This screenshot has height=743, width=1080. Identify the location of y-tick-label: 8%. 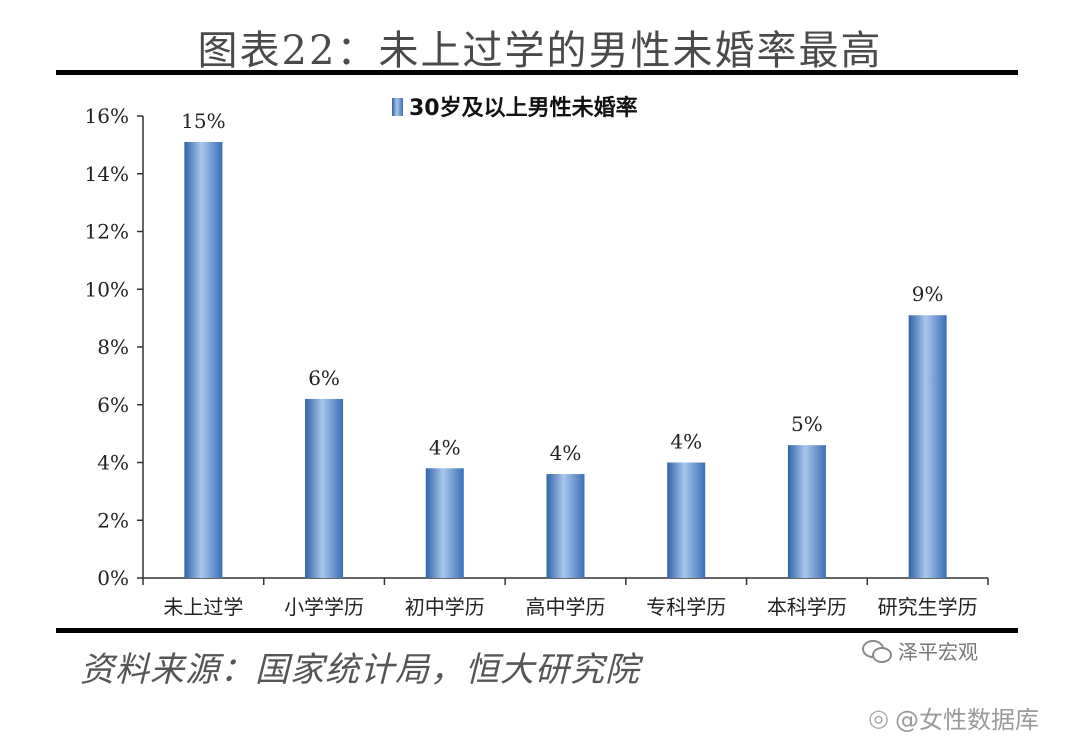
(113, 347).